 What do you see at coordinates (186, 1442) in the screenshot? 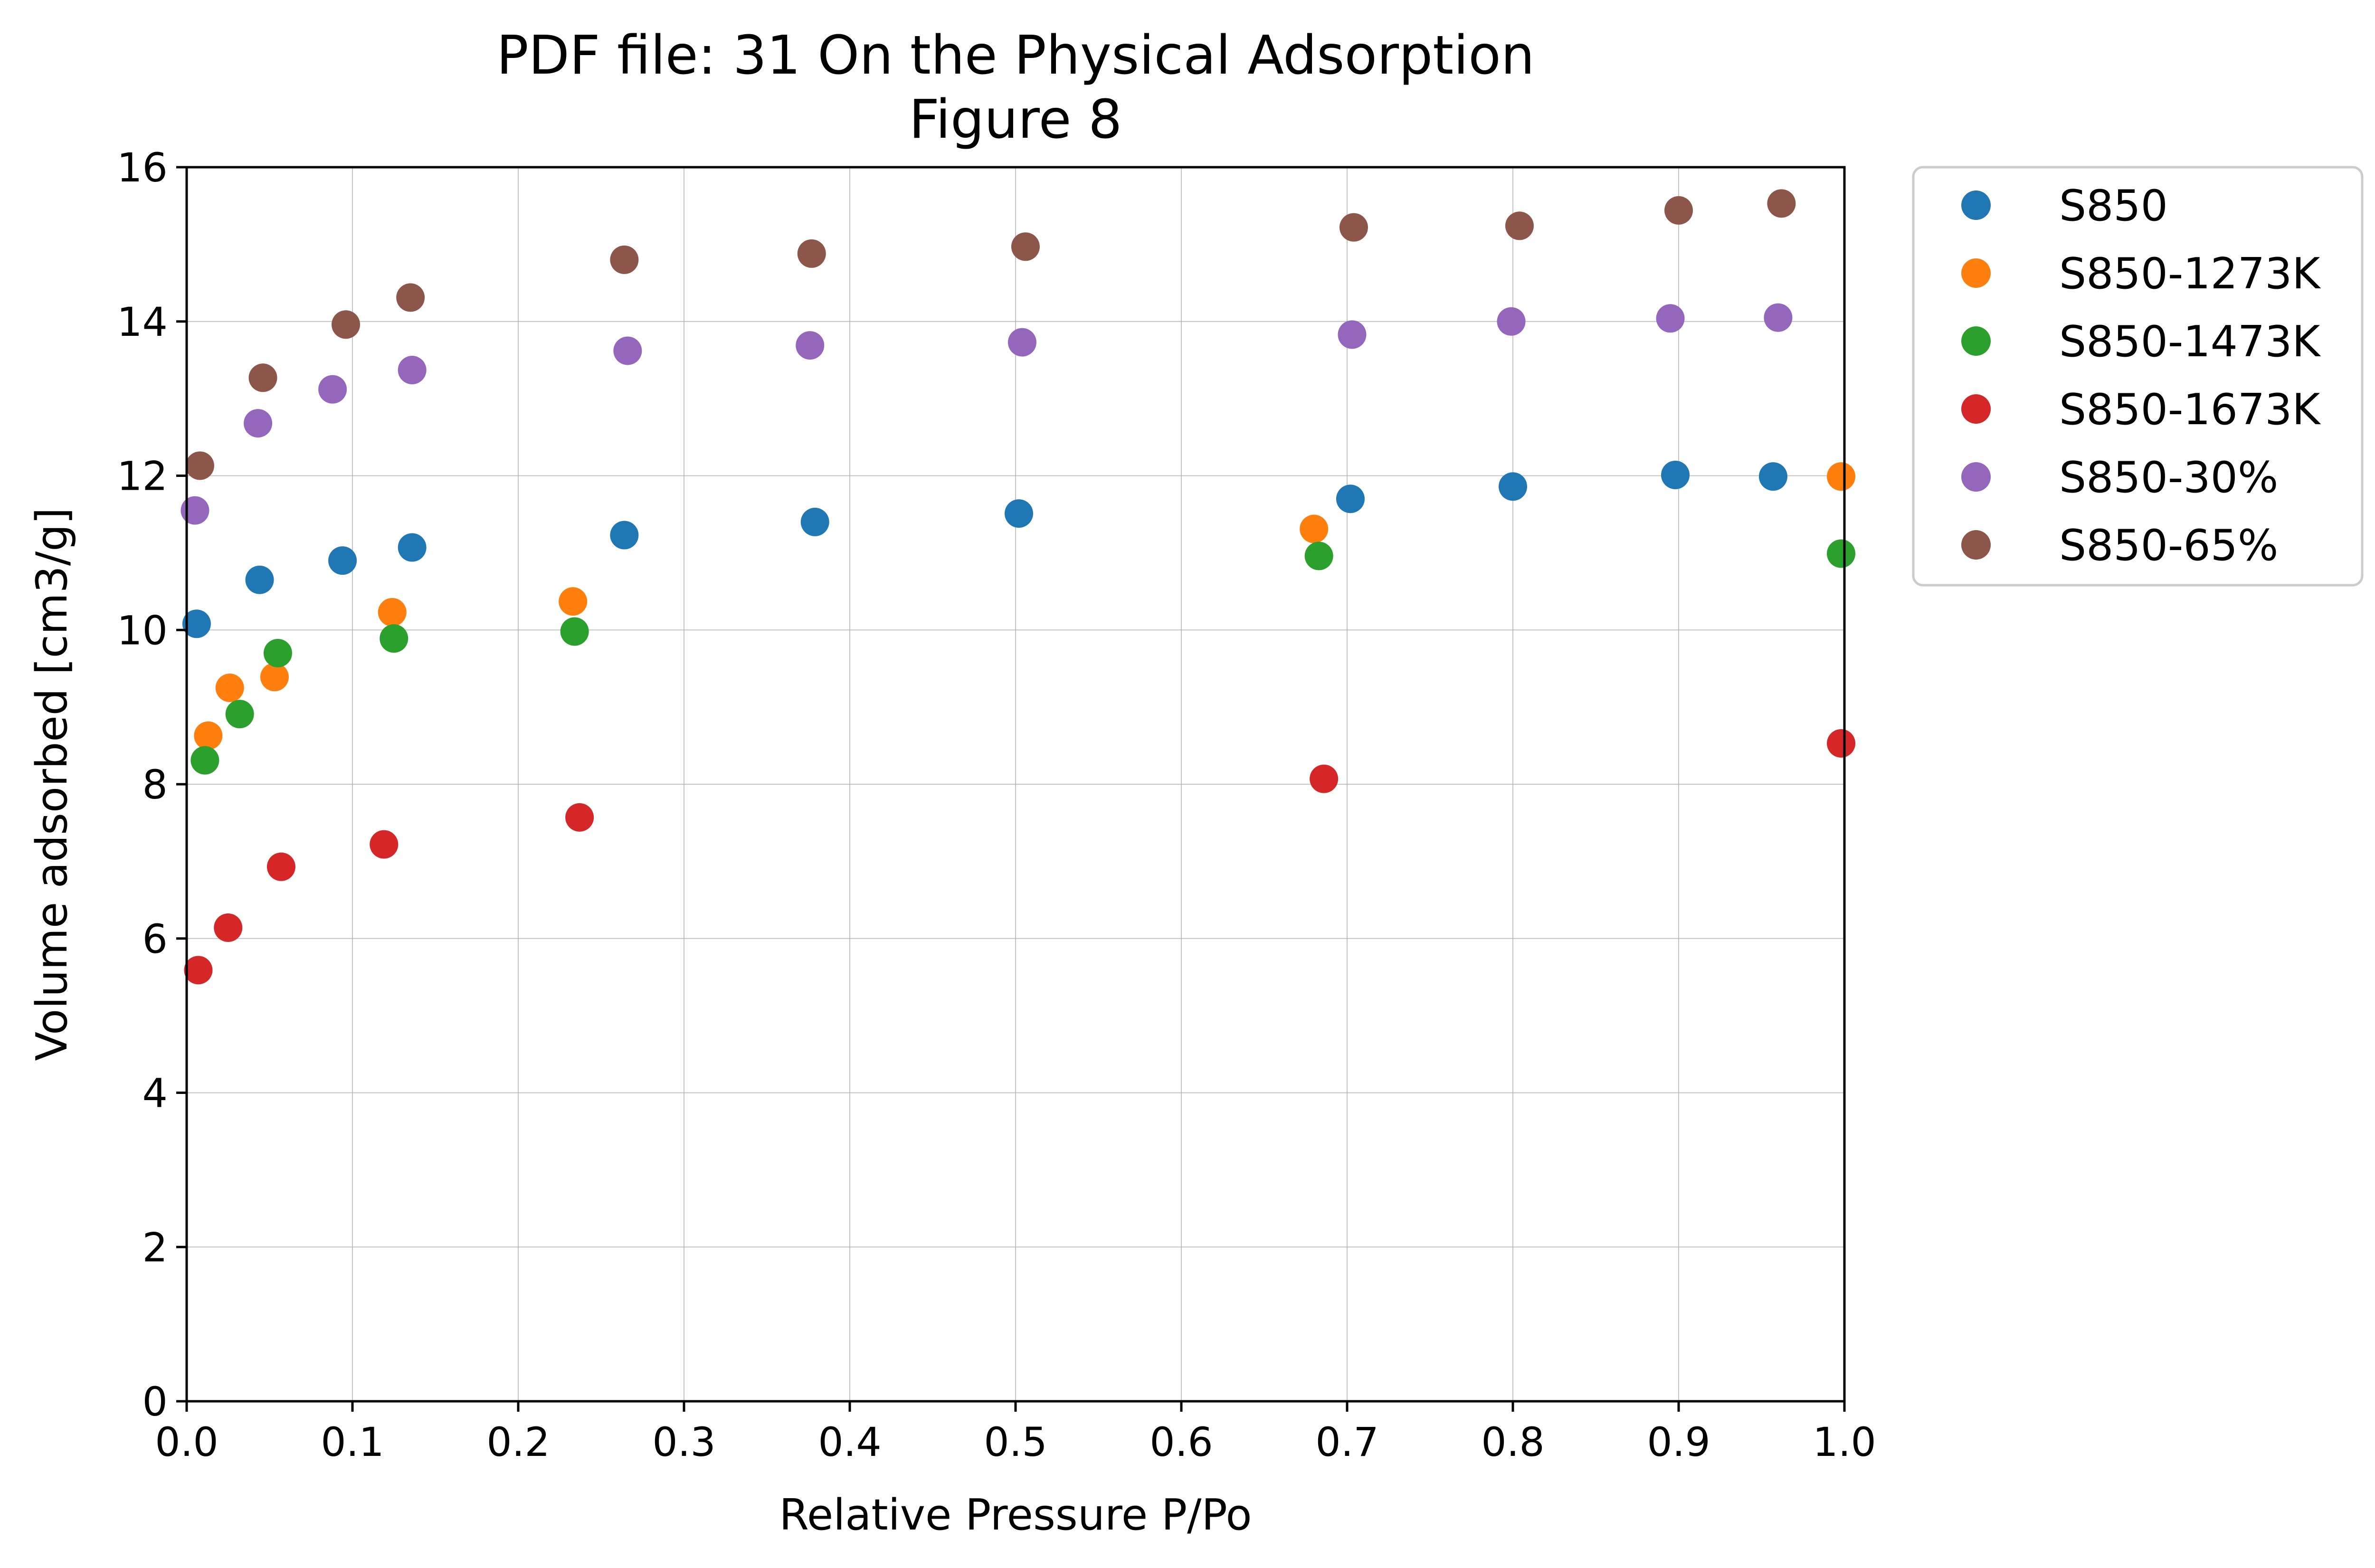
I see `x-tick-label: 0.0` at bounding box center [186, 1442].